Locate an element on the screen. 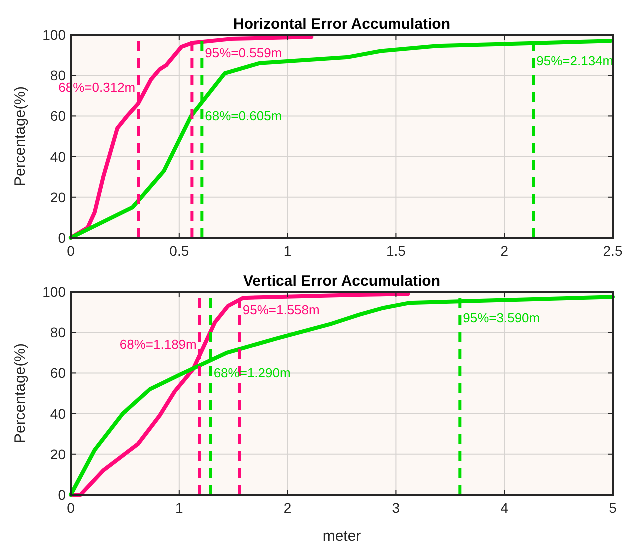 The width and height of the screenshot is (625, 547). ref-line-label: 95%=1.558m is located at coordinates (281, 310).